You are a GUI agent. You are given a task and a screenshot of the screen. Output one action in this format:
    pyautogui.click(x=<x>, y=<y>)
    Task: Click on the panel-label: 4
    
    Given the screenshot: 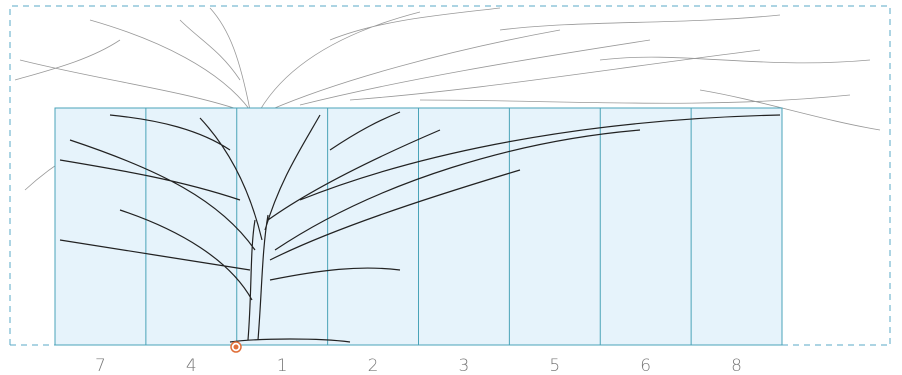 What is the action you would take?
    pyautogui.click(x=191, y=365)
    